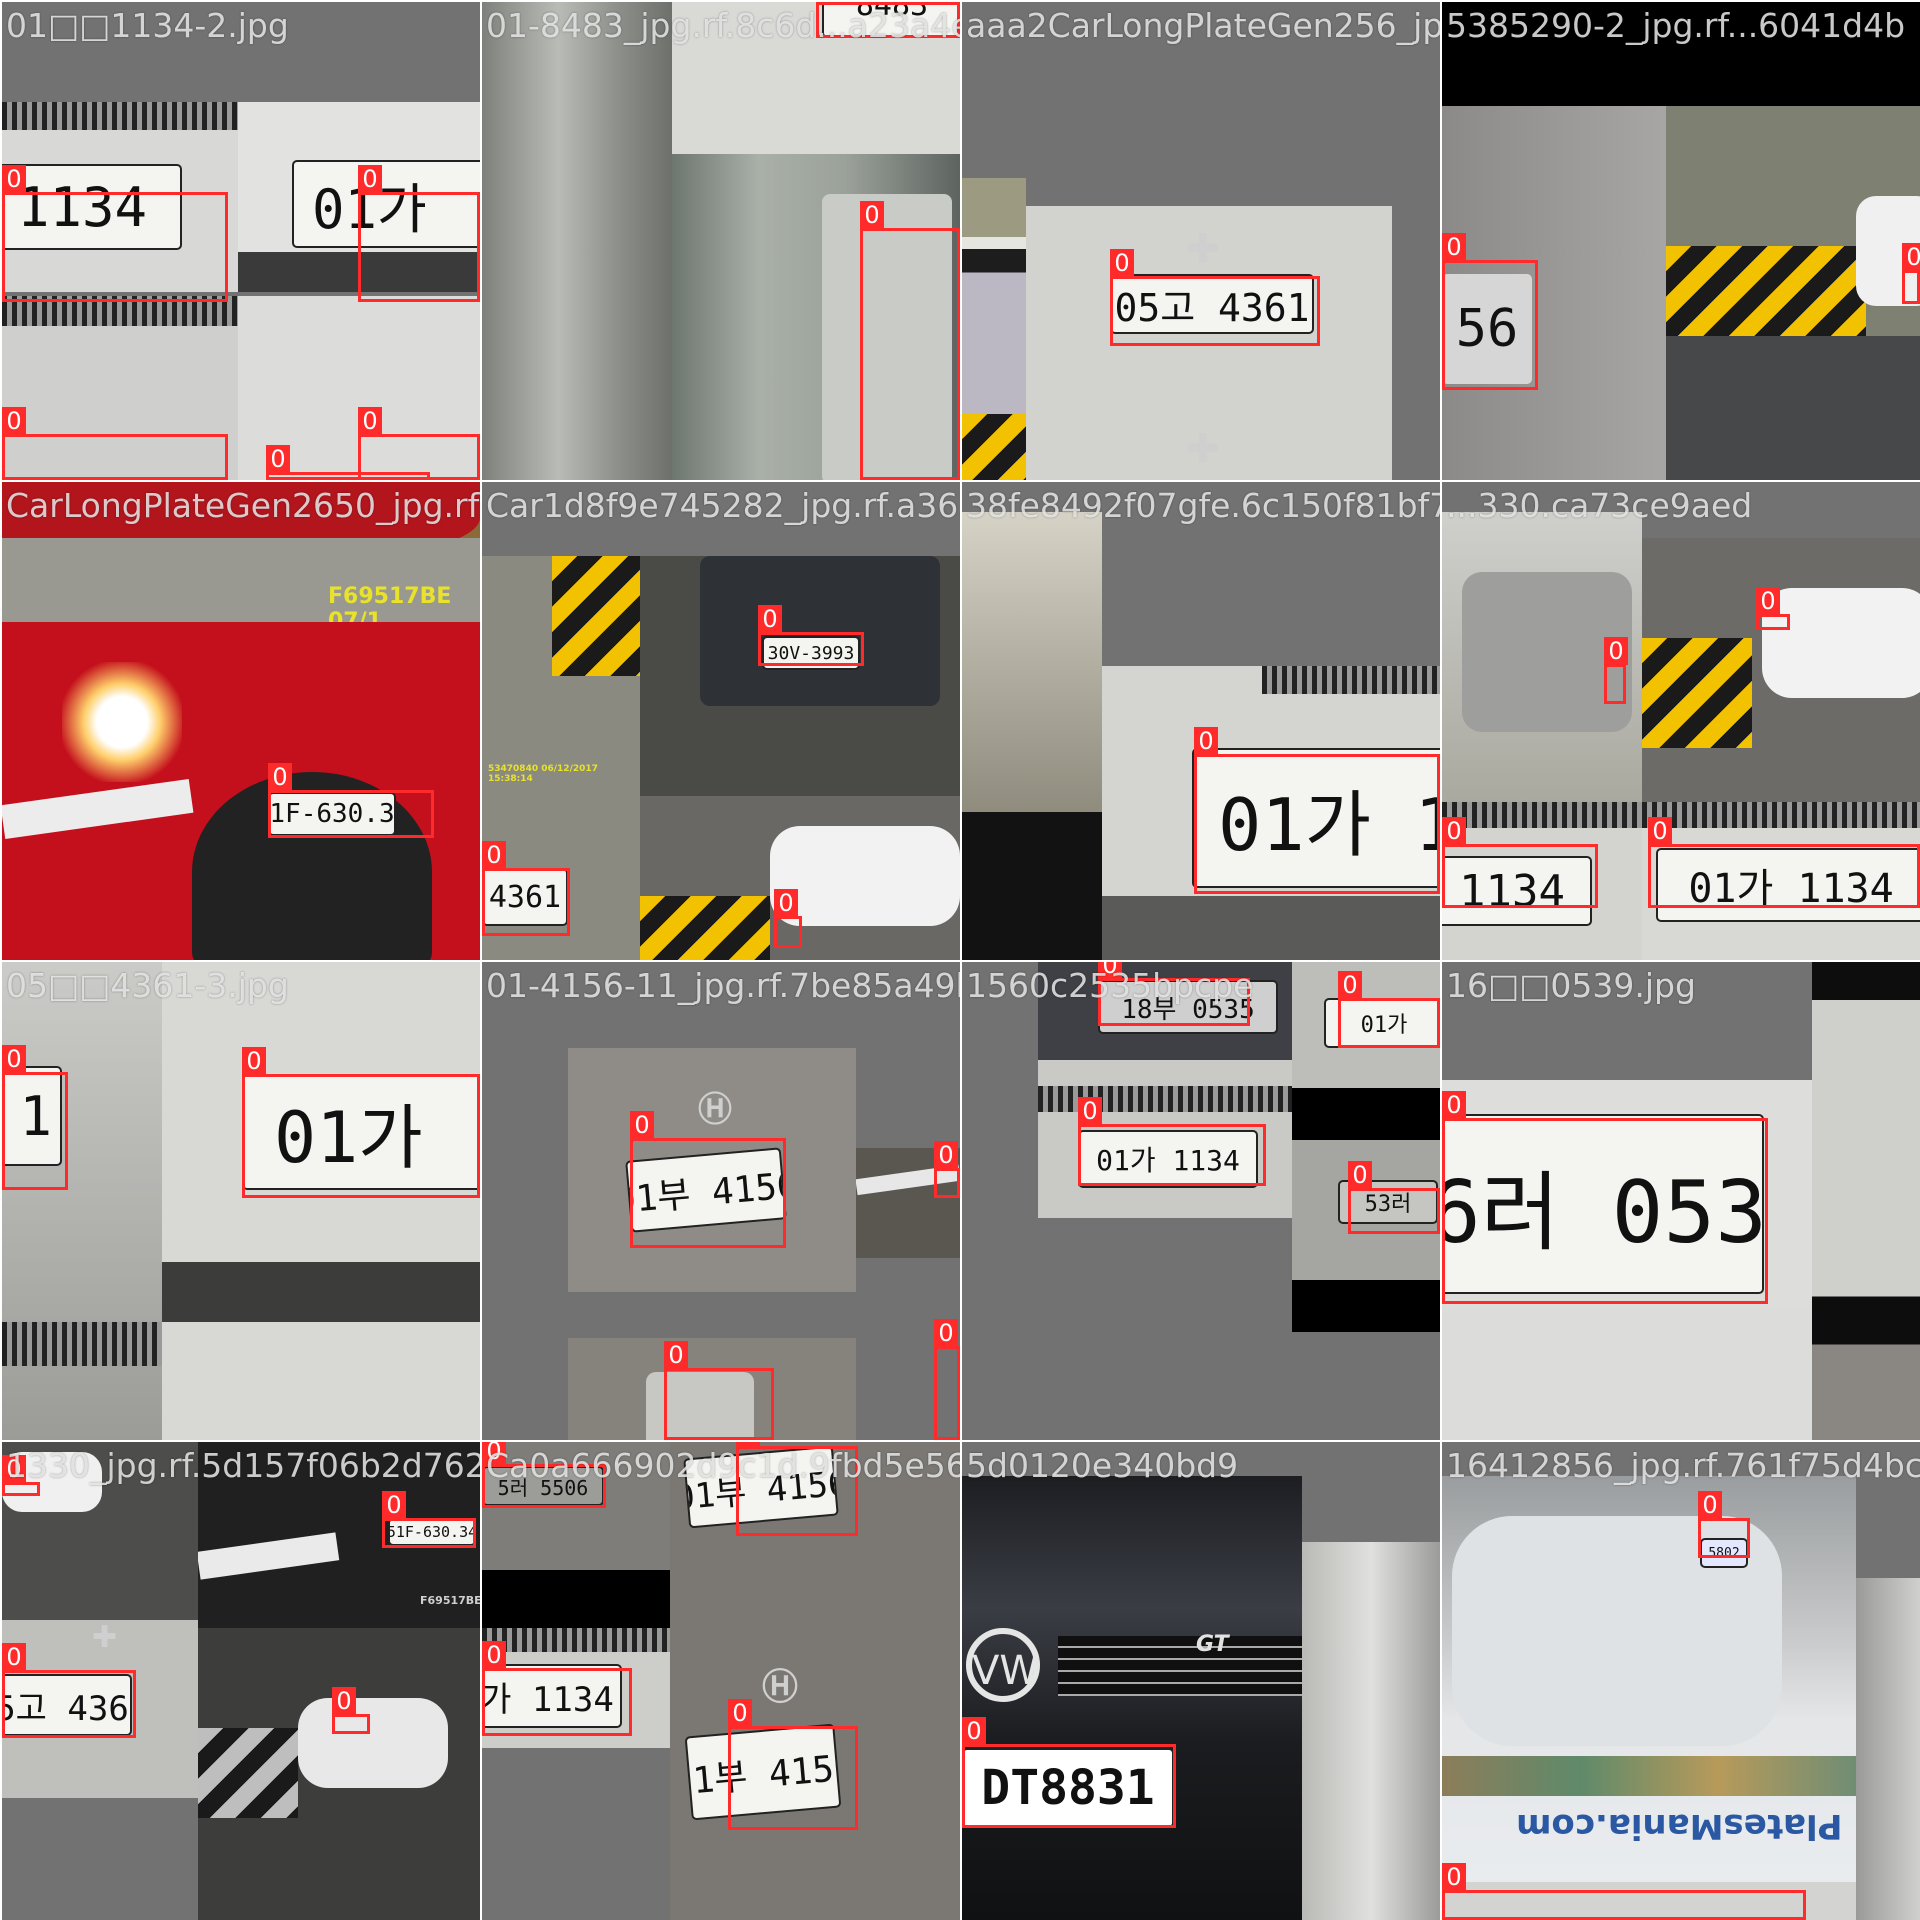 This screenshot has height=1920, width=1920. Describe the element at coordinates (1201, 721) in the screenshot. I see `mosaic-tile: 01가 1 0 38fe8492f07gfe.6c150f81bf7` at that location.